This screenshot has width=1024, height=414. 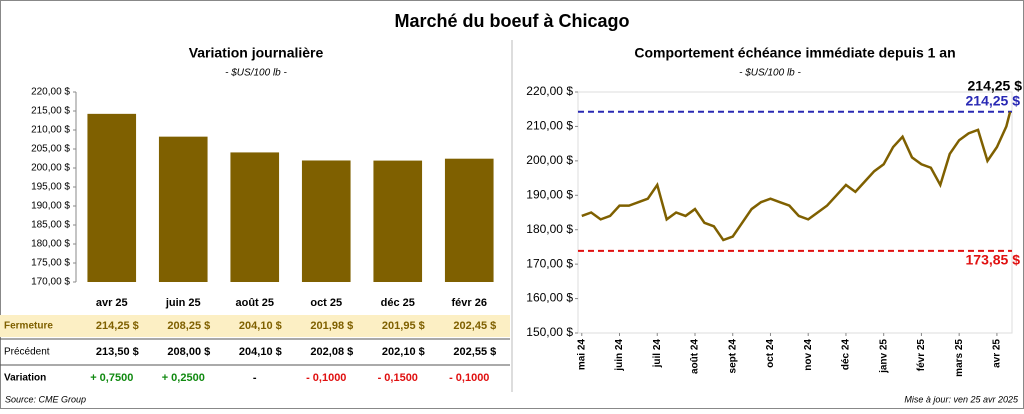 I want to click on table-cell: + 0,7500, so click(x=111, y=378).